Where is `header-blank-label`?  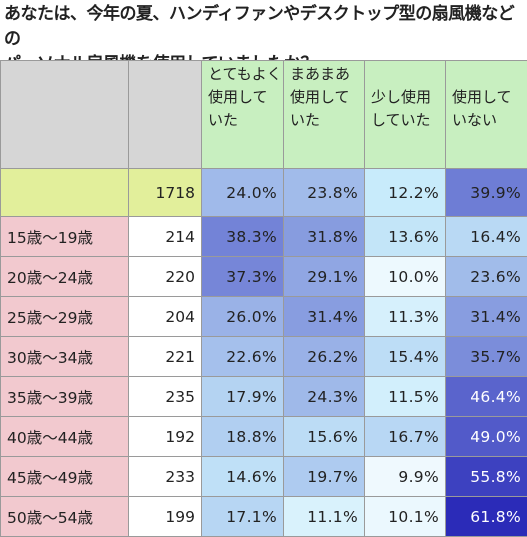
header-blank-label is located at coordinates (65, 115).